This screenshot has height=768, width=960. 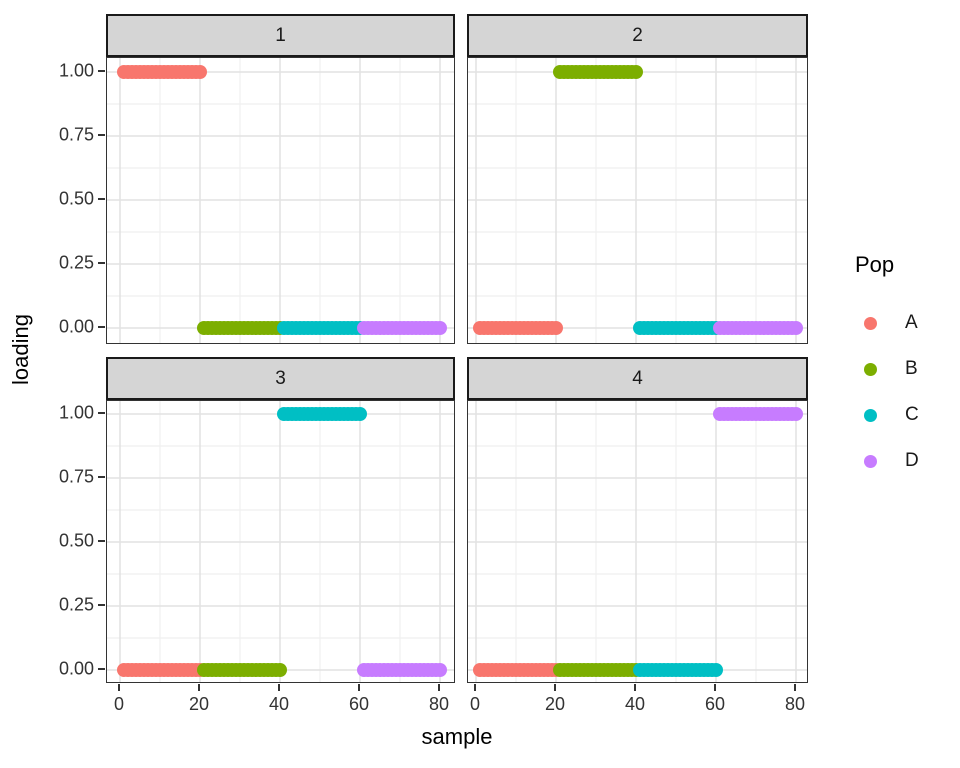 I want to click on facet-strip-label: 3, so click(x=280, y=378).